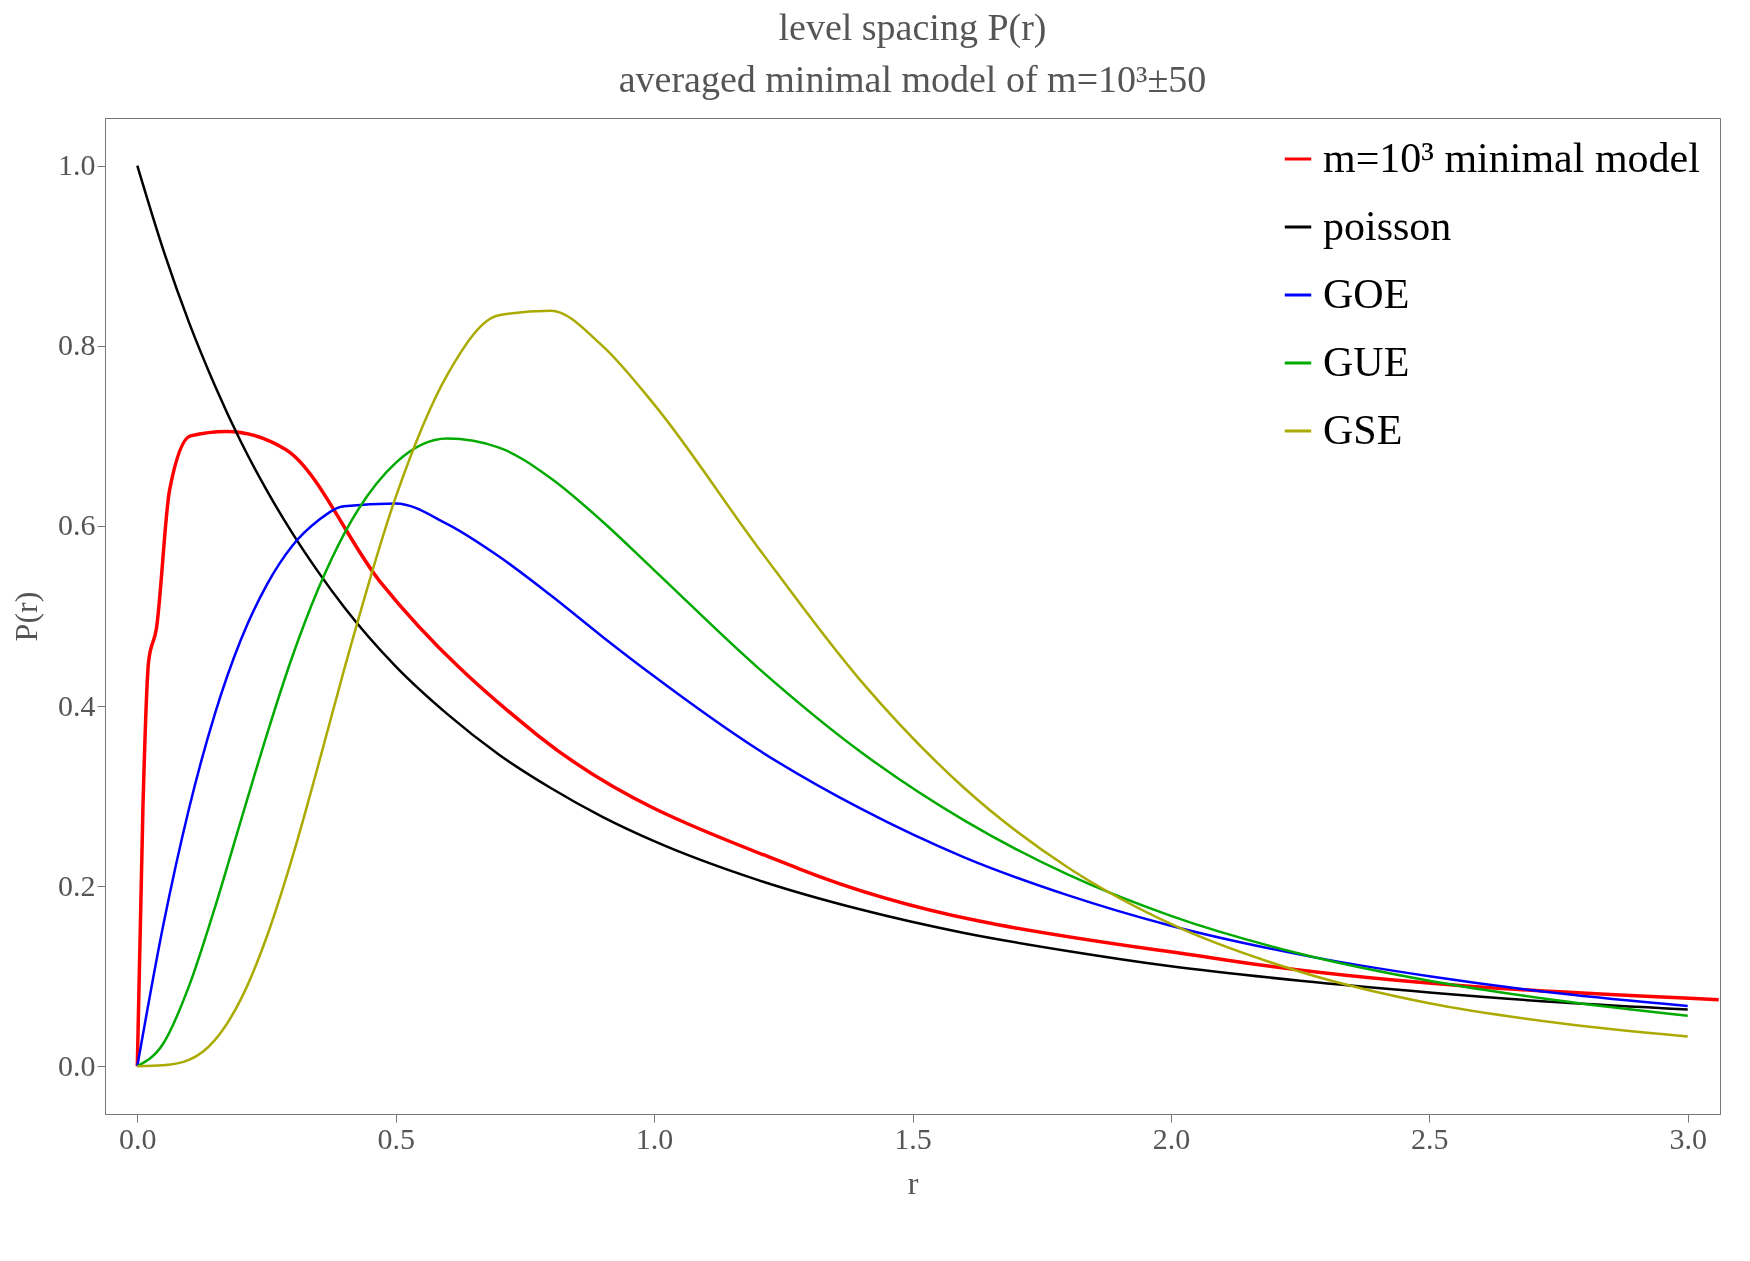 The image size is (1750, 1261). I want to click on x-tick-label: 2.0, so click(1171, 1138).